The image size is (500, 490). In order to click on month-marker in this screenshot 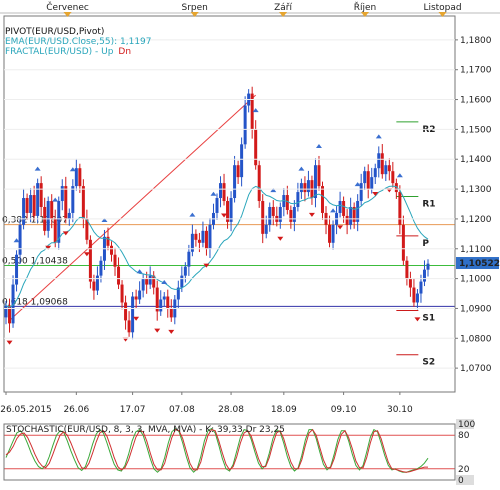, I will do `click(194, 14)`.